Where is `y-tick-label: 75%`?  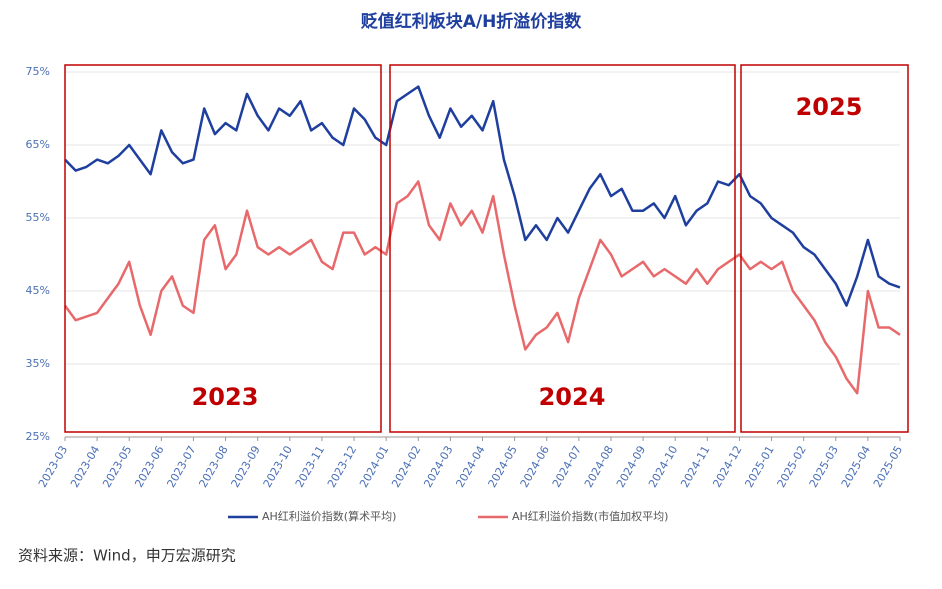
y-tick-label: 75% is located at coordinates (38, 71).